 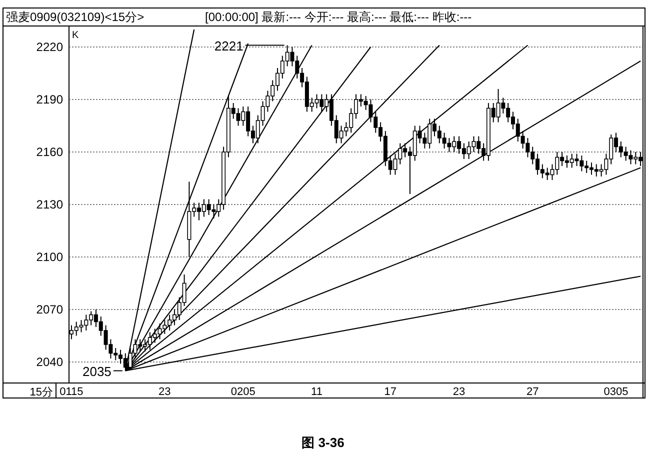 What do you see at coordinates (50, 362) in the screenshot?
I see `y-tick-label: 2040` at bounding box center [50, 362].